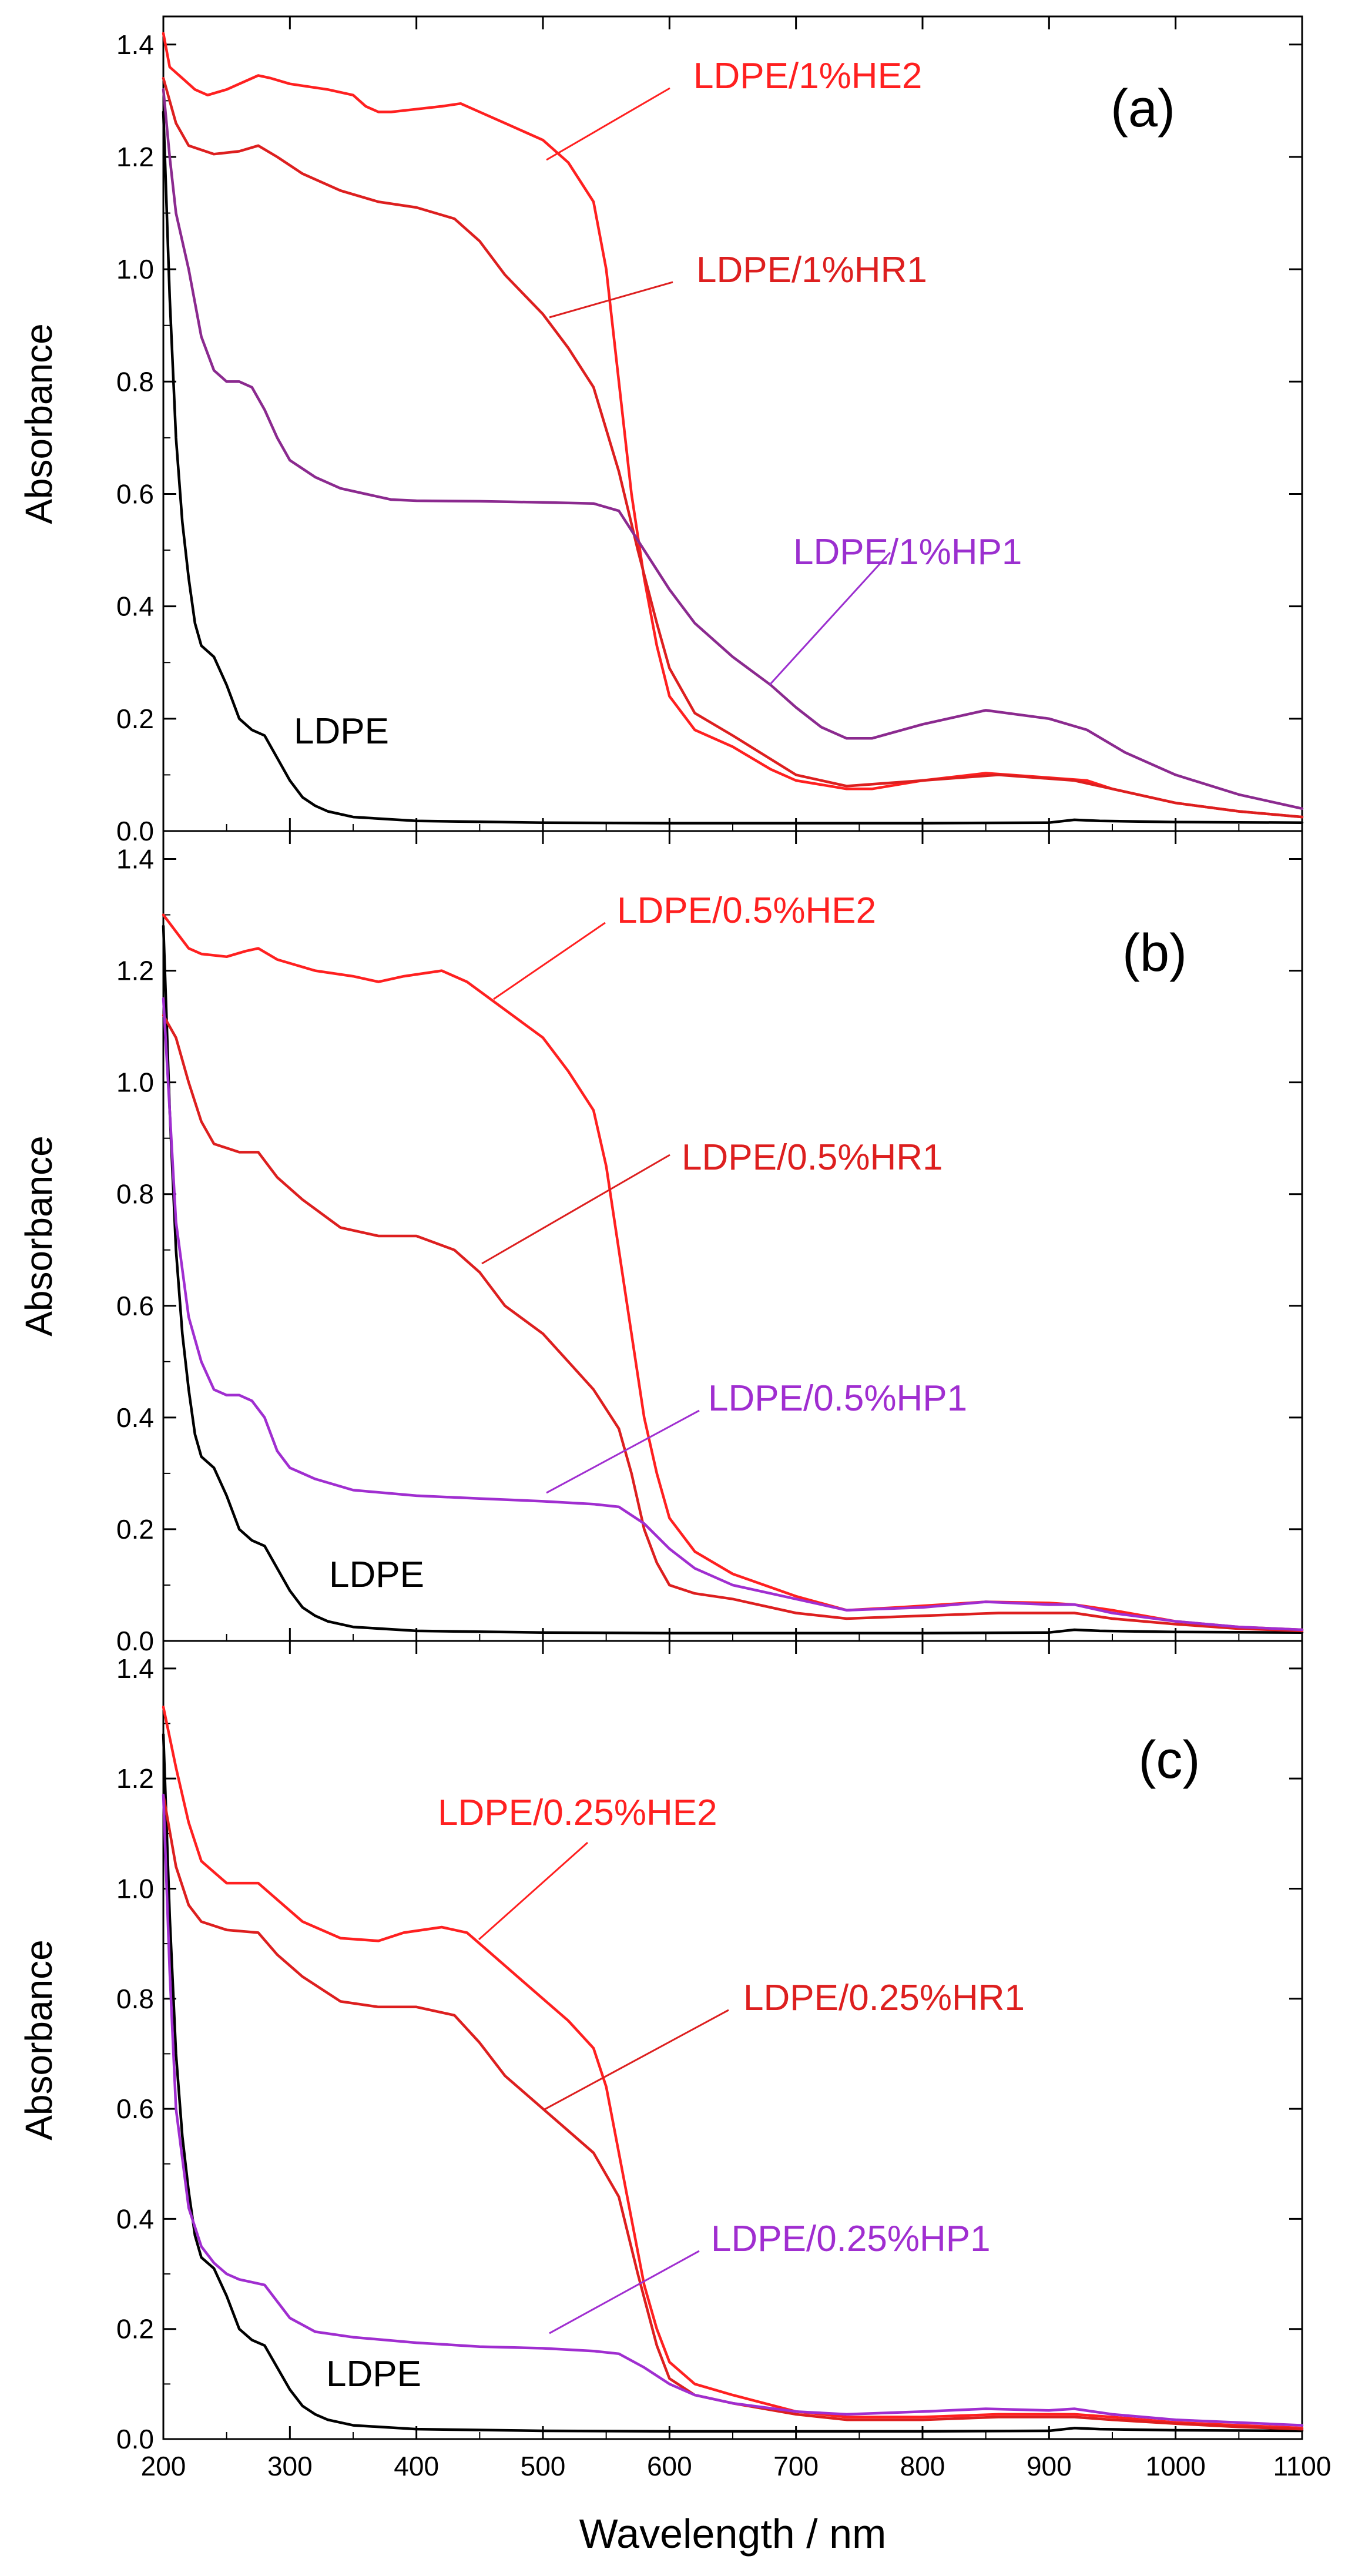  What do you see at coordinates (907, 552) in the screenshot?
I see `series-label-ldpe-1-hp1: LDPE/1%HP1` at bounding box center [907, 552].